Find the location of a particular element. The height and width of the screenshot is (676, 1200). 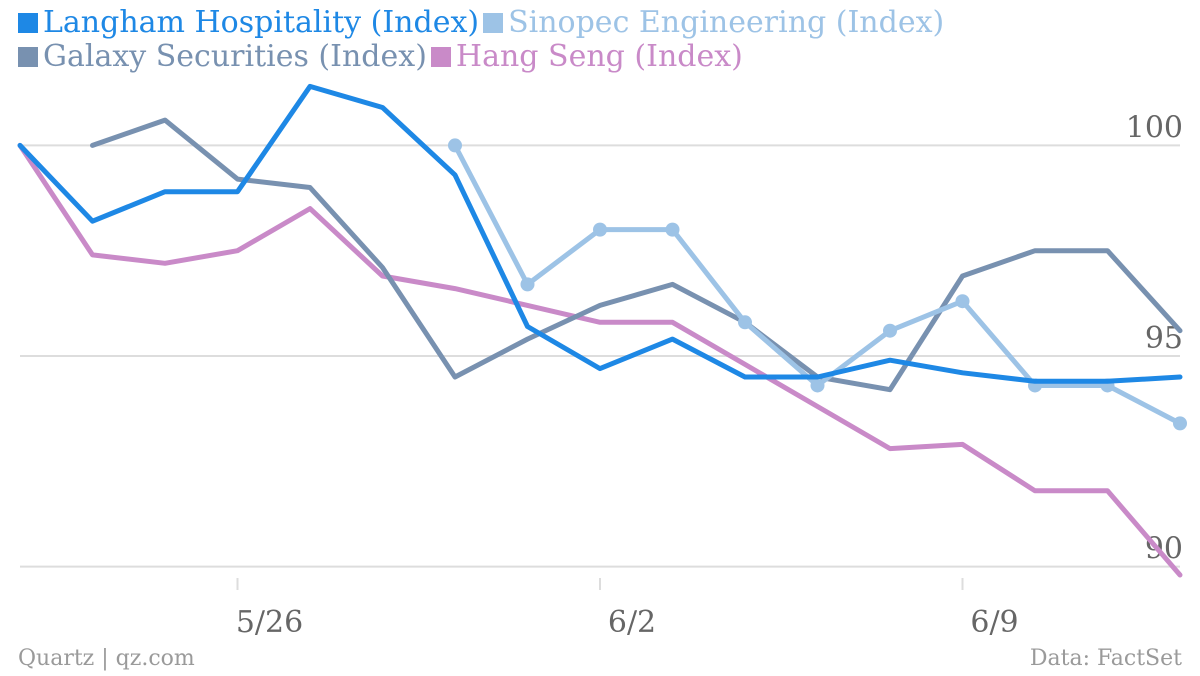

x-tick-labels: 5/26 6/2 6/9 is located at coordinates (627, 609).